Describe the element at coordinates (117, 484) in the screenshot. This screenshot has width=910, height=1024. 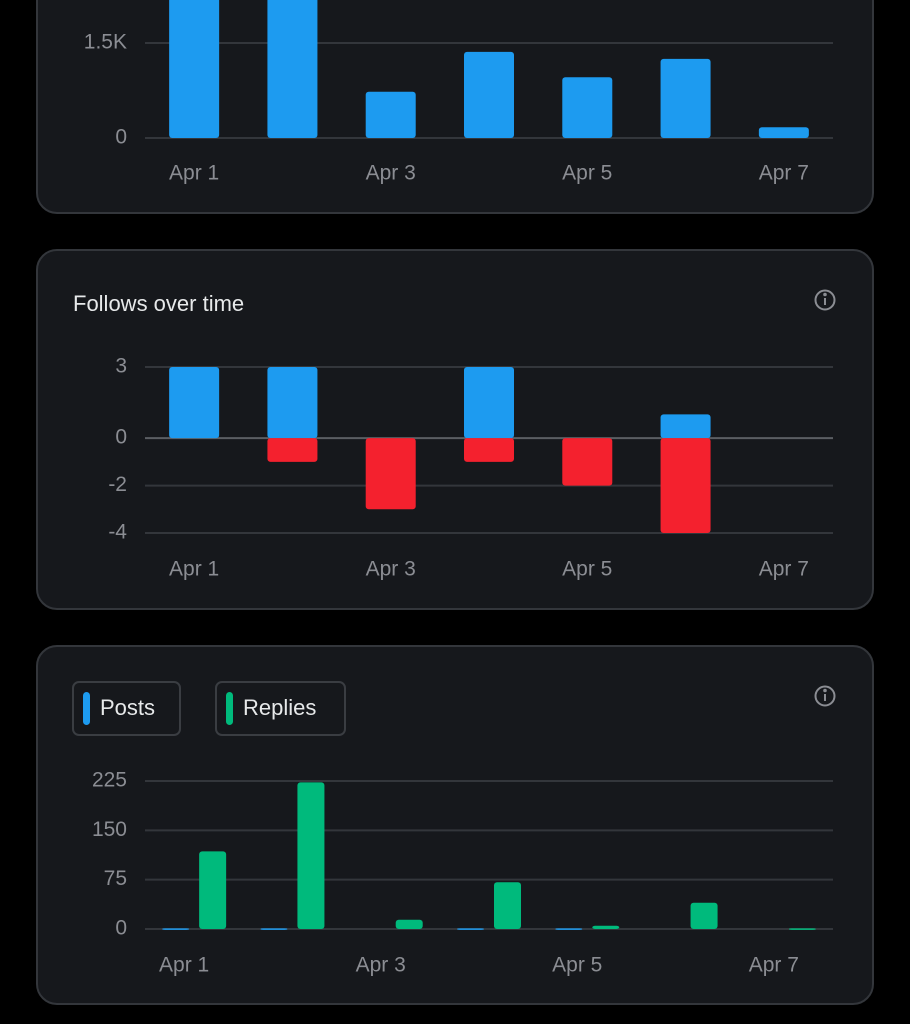
I see `y-tick-label: -2` at that location.